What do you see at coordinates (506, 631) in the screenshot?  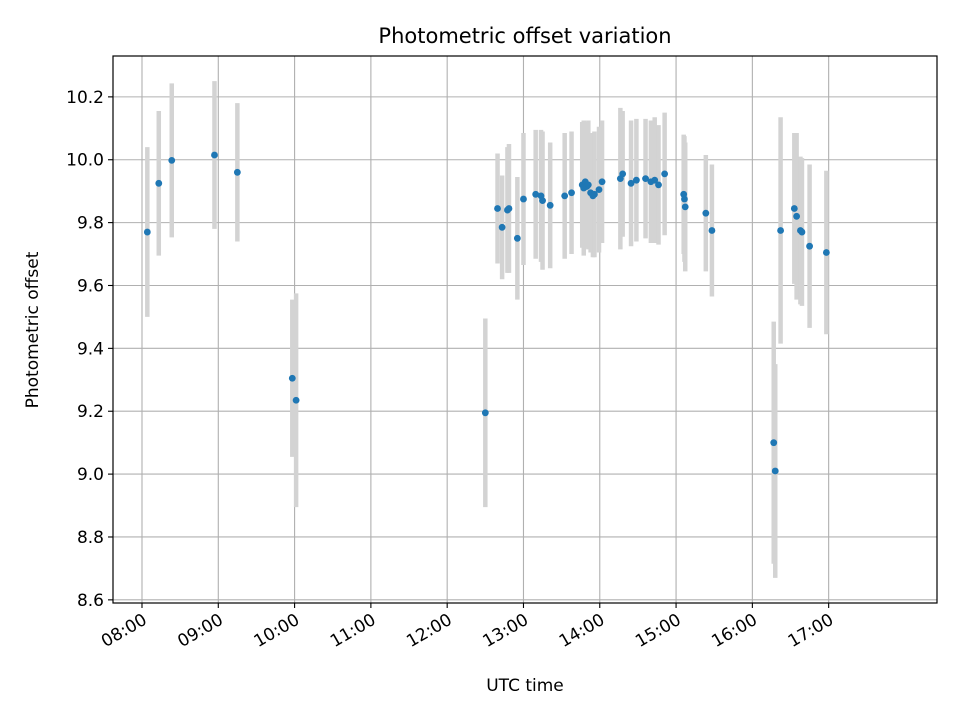 I see `x-tick-label: 13:00` at bounding box center [506, 631].